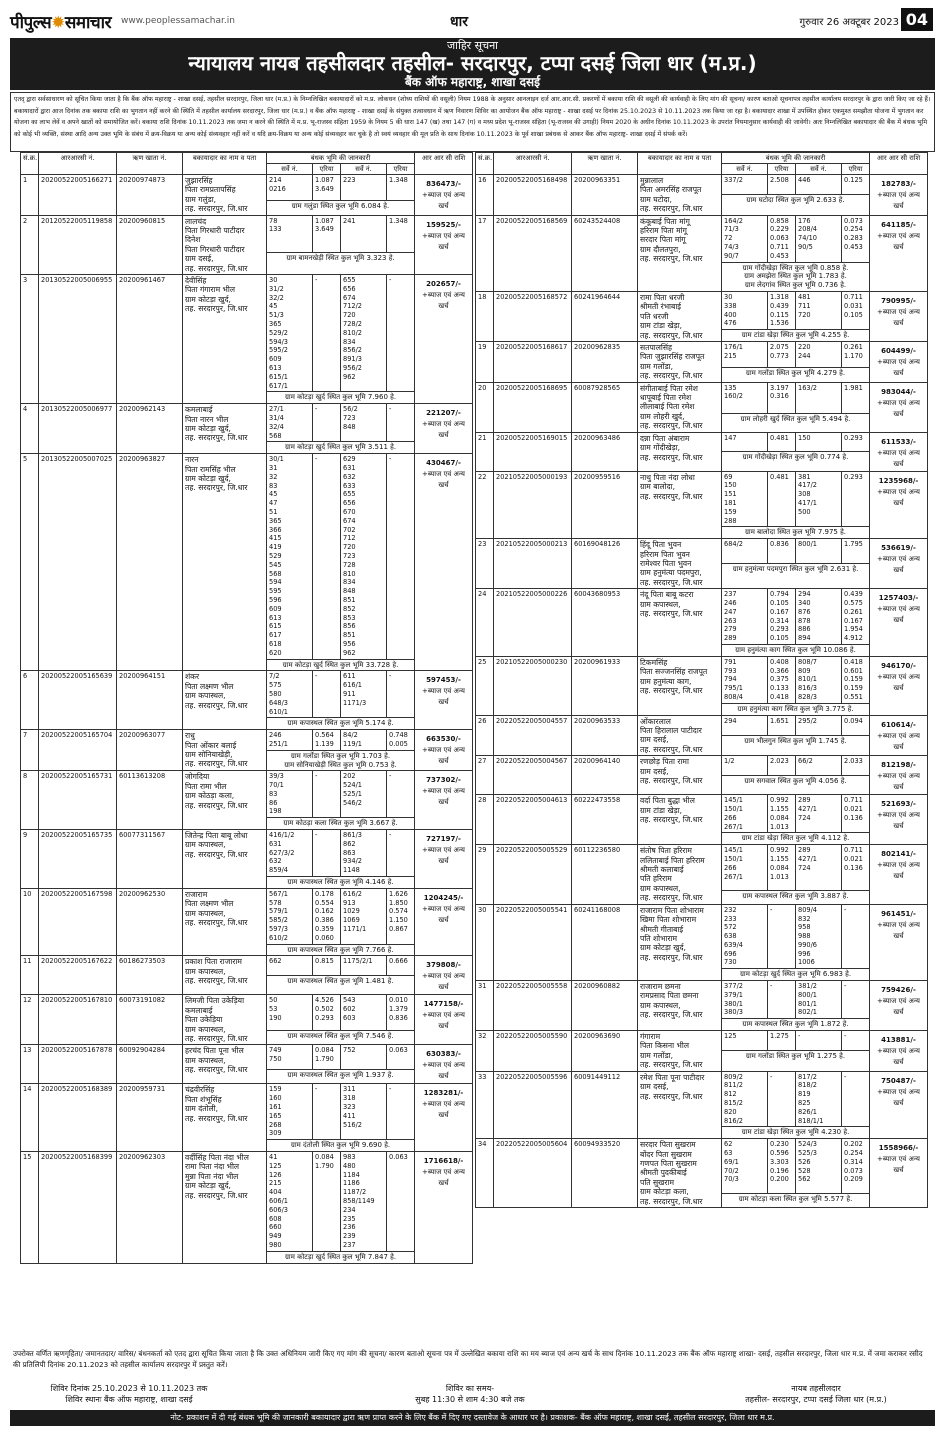 The height and width of the screenshot is (1445, 945). I want to click on table-subheader-row: सर्वे नं. एरिया सर्वे नं. एरिया, so click(247, 169).